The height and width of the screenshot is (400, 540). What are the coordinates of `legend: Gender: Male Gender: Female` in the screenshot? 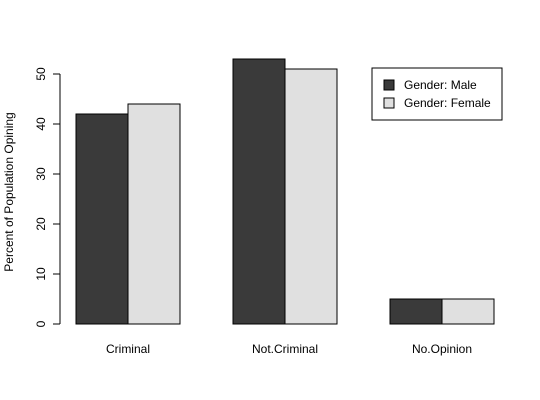 It's located at (437, 94).